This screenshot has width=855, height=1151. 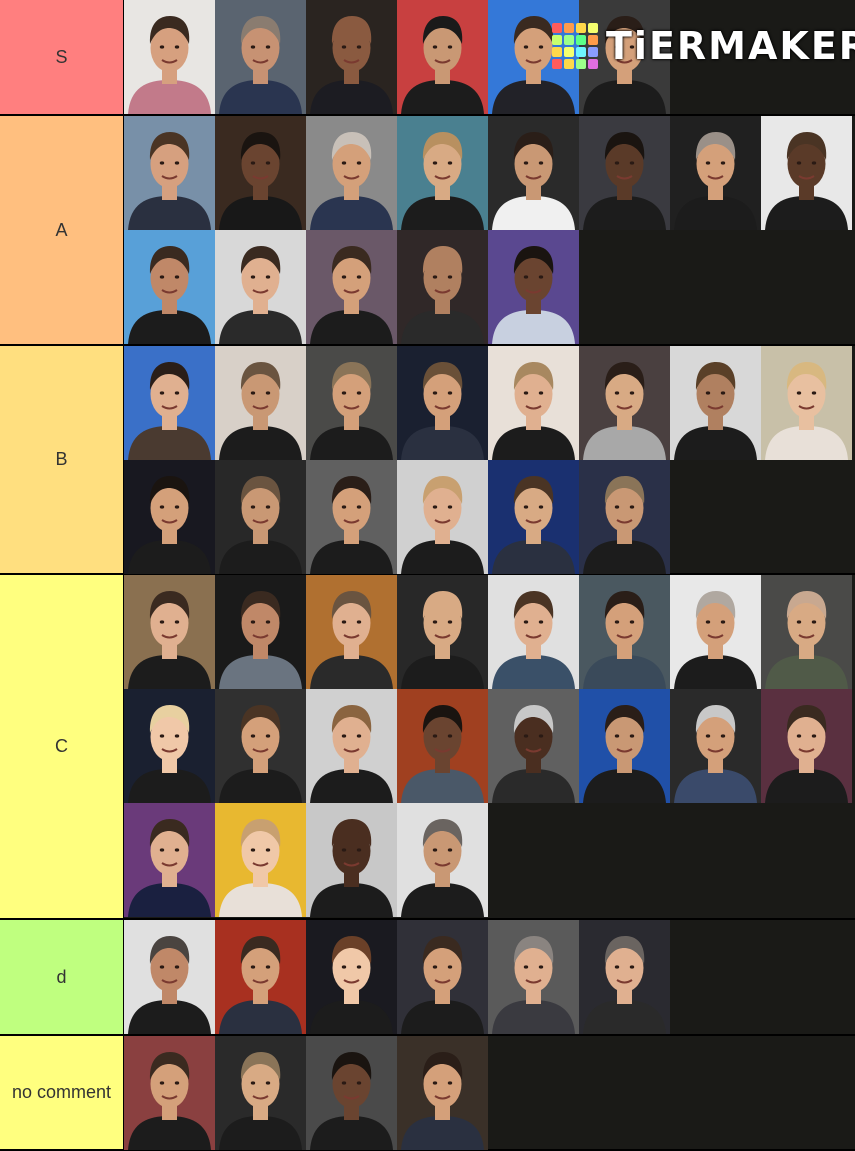 I want to click on tier-label-s: S, so click(x=62, y=57).